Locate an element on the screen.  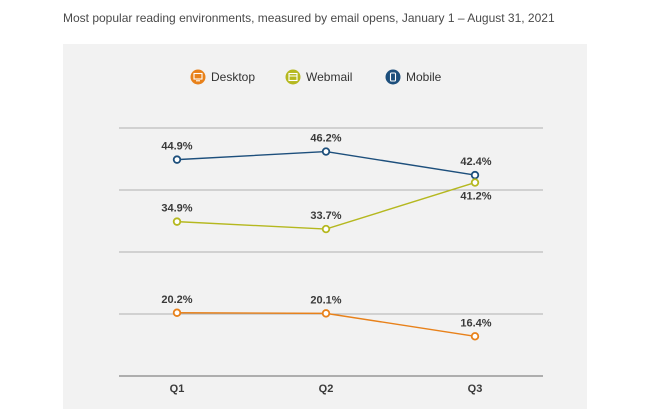
x-axis-ticks: Q1 Q2 Q3 is located at coordinates (326, 389).